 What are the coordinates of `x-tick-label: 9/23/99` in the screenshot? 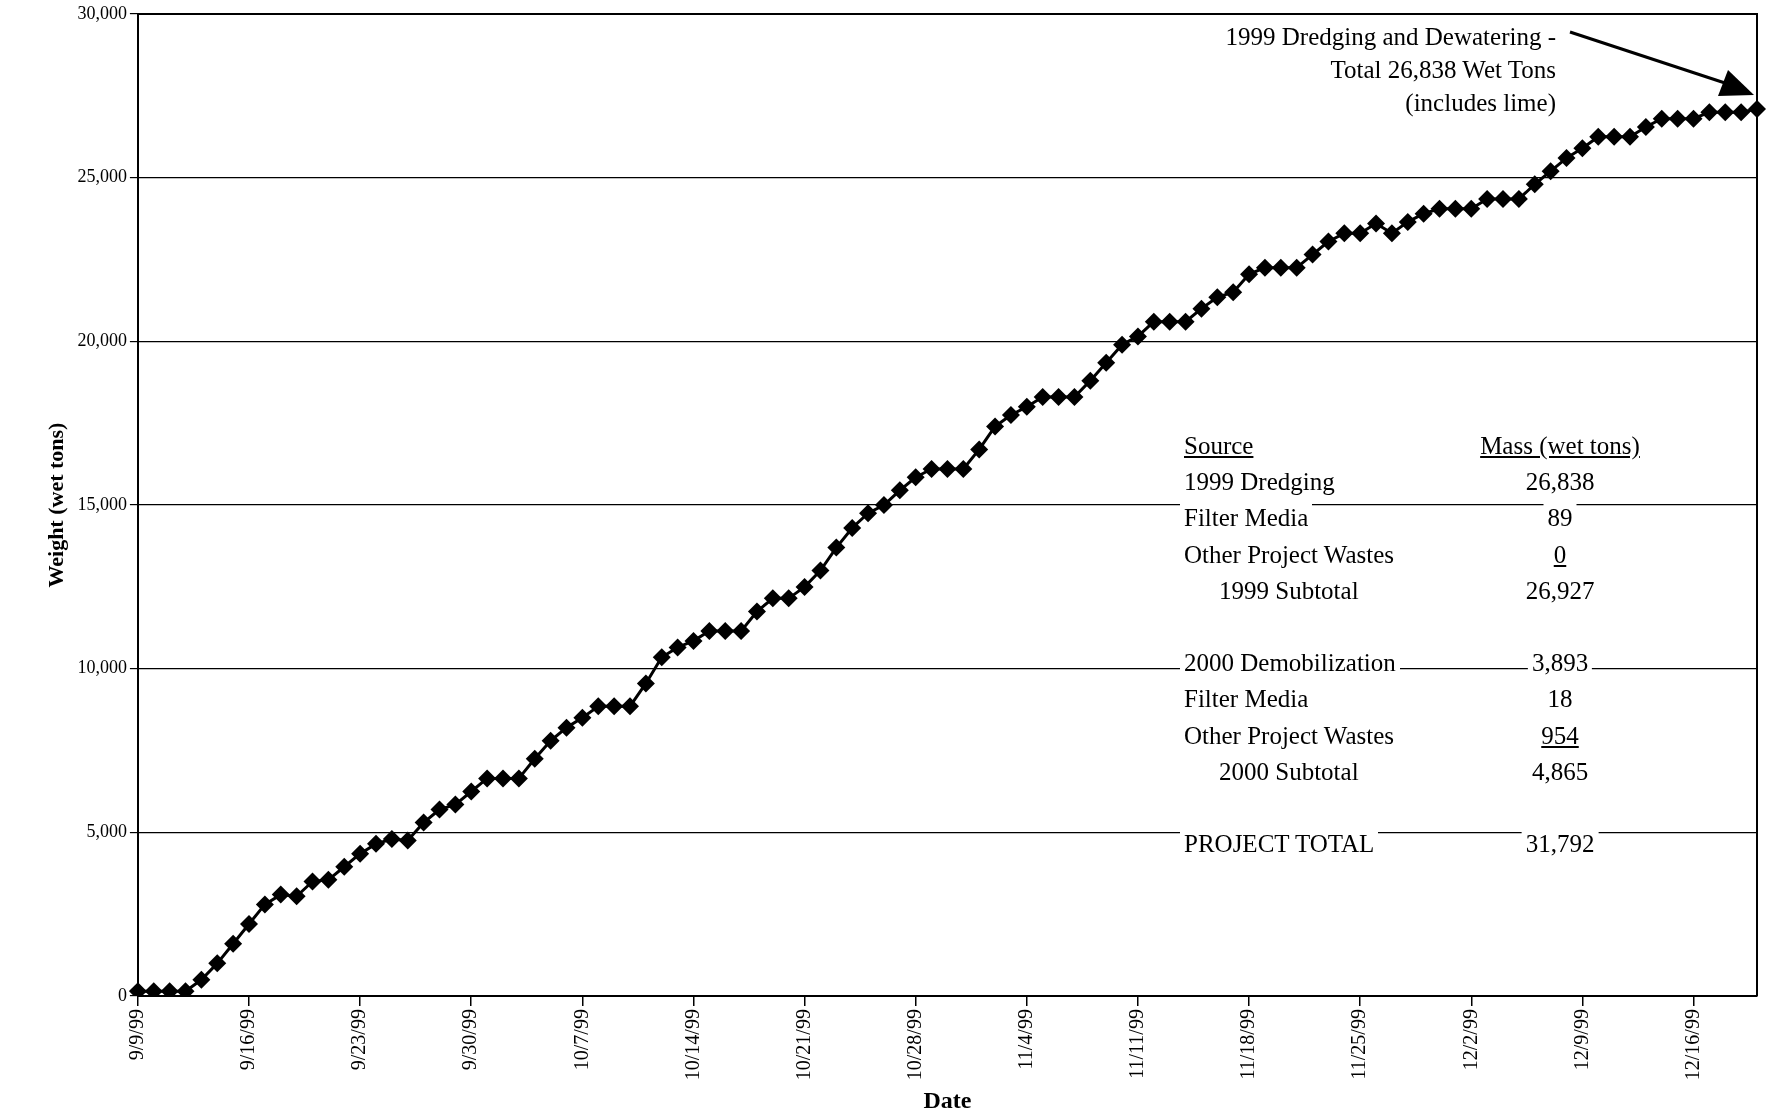 It's located at (358, 1040).